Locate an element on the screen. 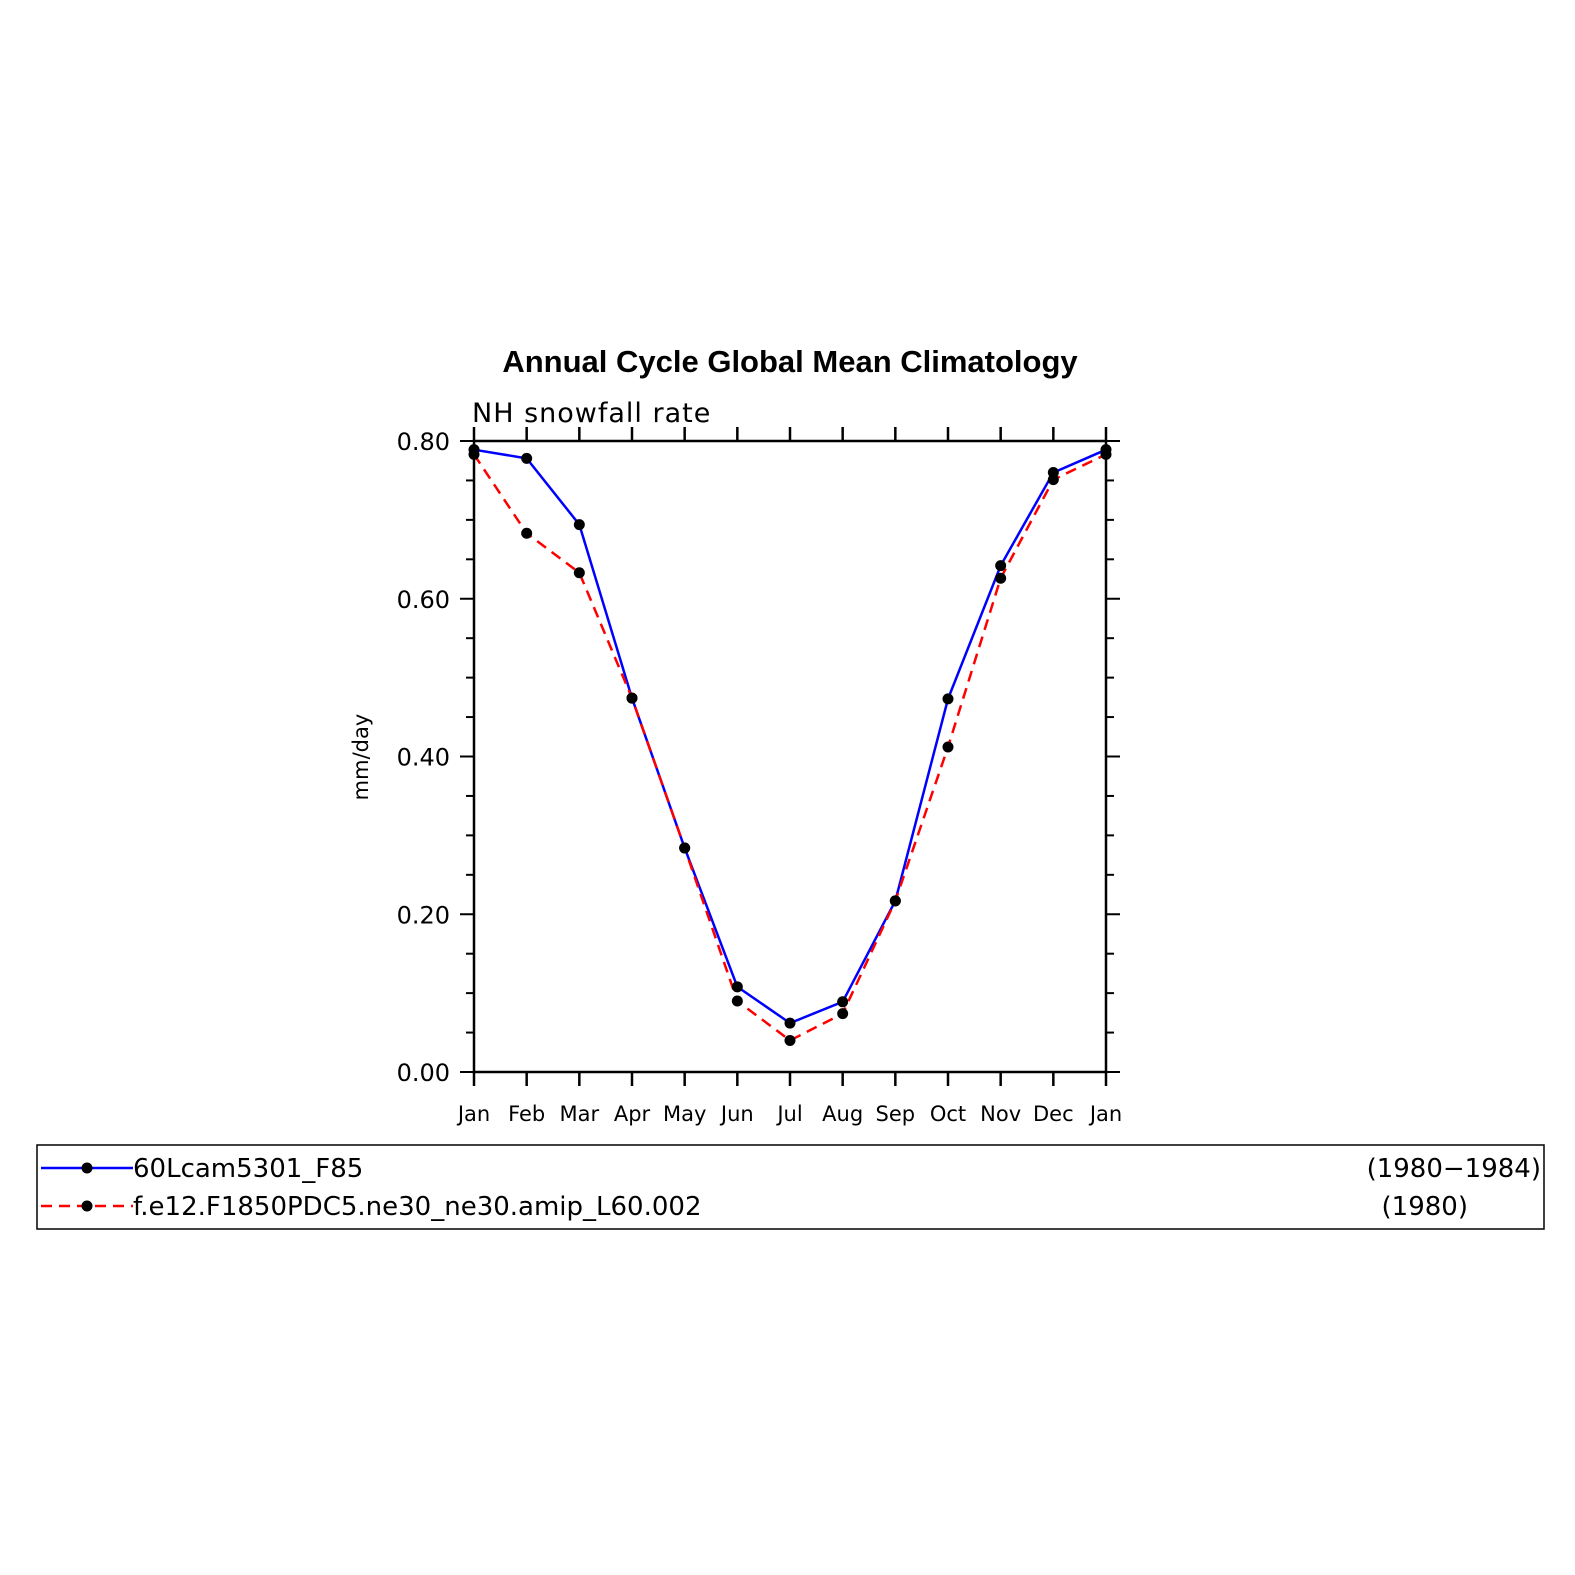 This screenshot has height=1575, width=1575. y-tick-label: 0.40 is located at coordinates (423, 758).